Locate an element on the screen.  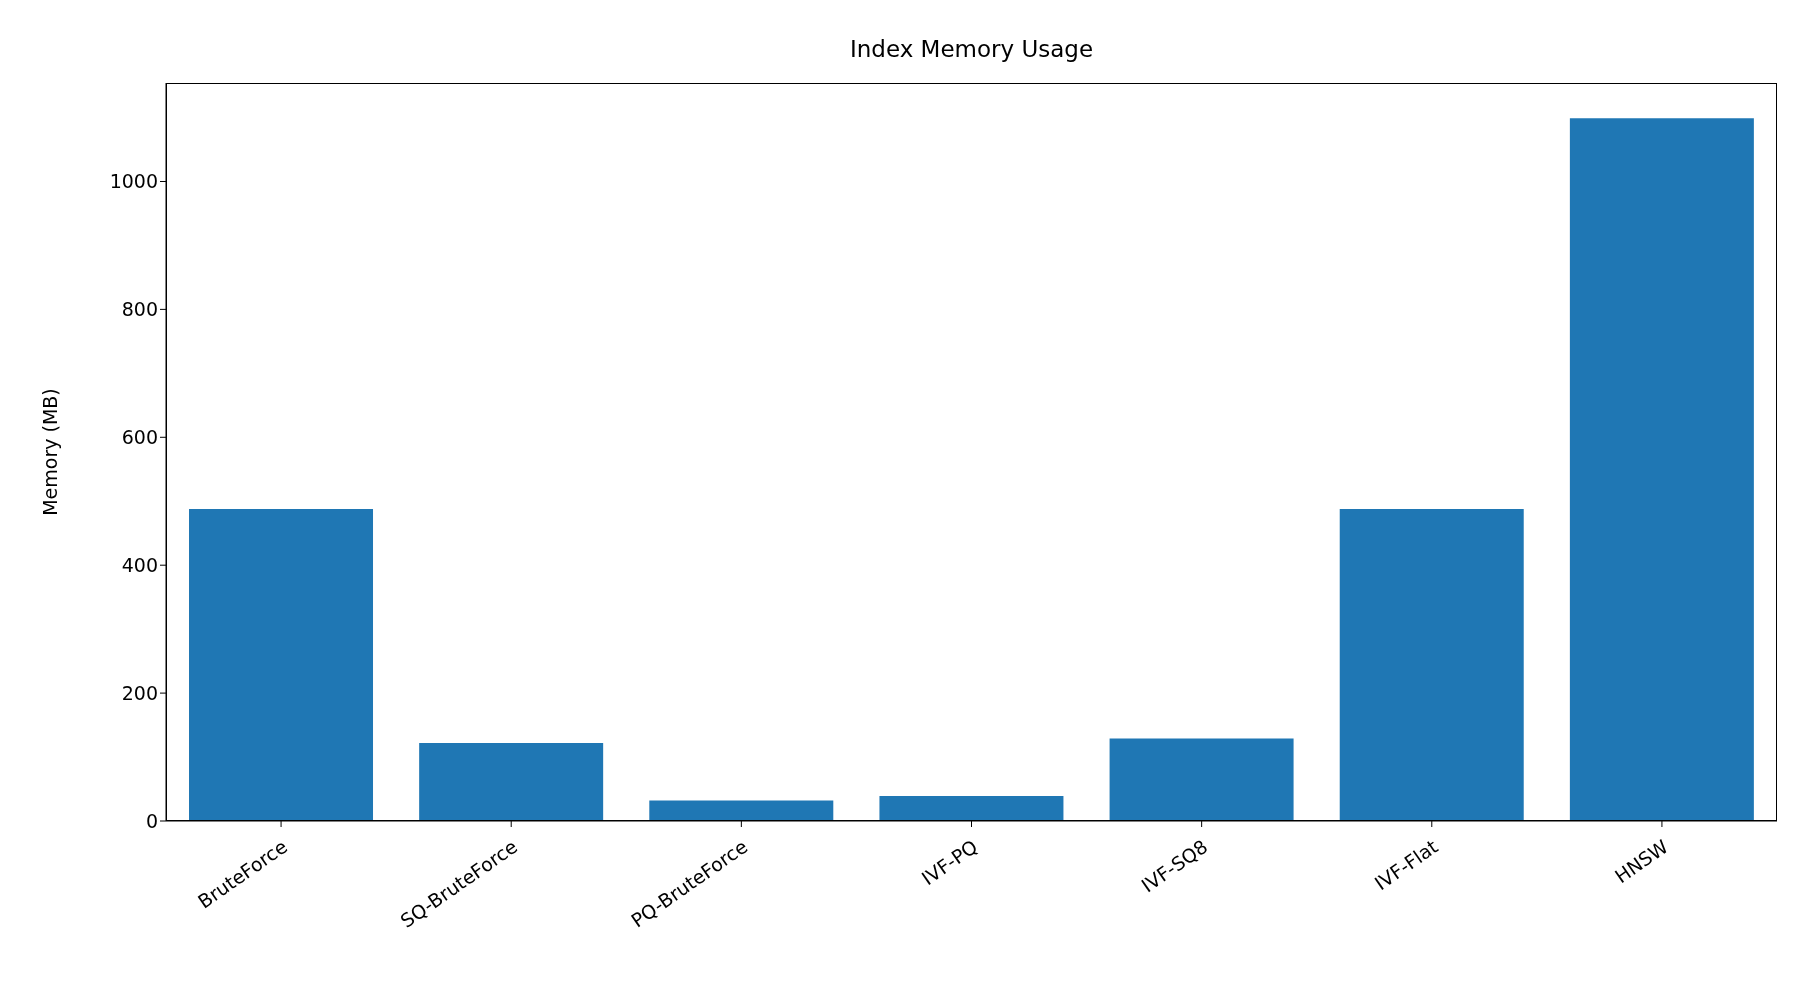
y-tick-label: 600 is located at coordinates (139, 437).